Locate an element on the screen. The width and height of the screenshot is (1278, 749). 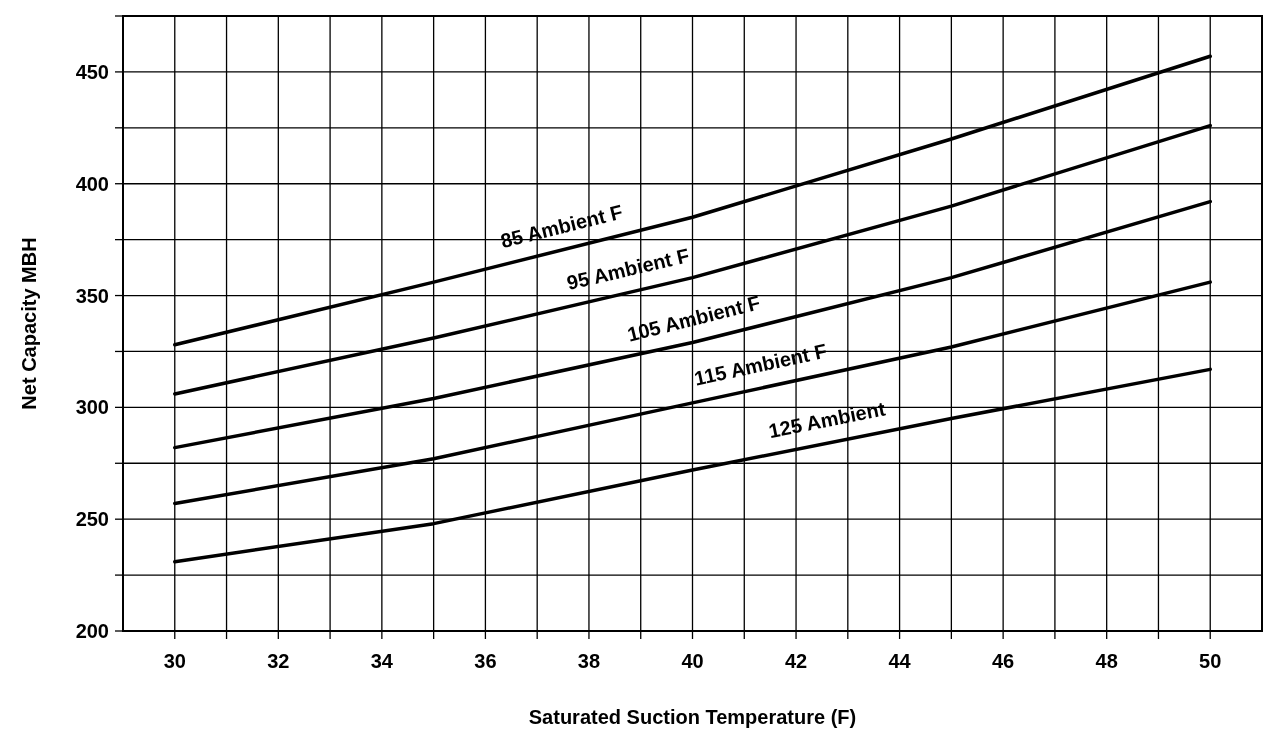
x-tick-label: 40 is located at coordinates (692, 661).